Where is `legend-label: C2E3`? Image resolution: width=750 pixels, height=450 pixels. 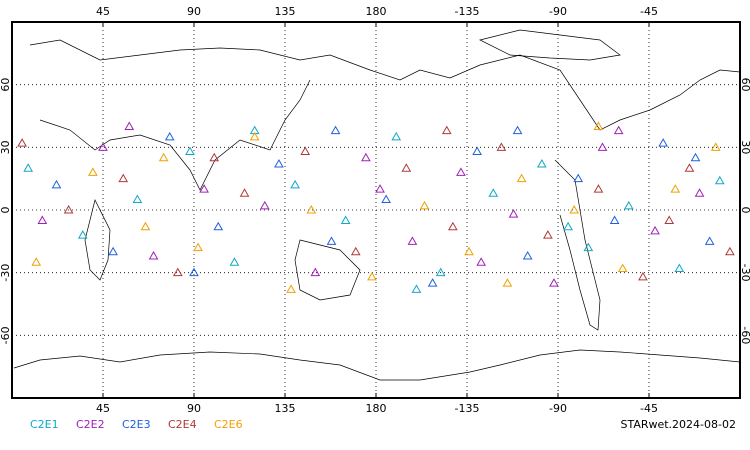 legend-label: C2E3 is located at coordinates (136, 424).